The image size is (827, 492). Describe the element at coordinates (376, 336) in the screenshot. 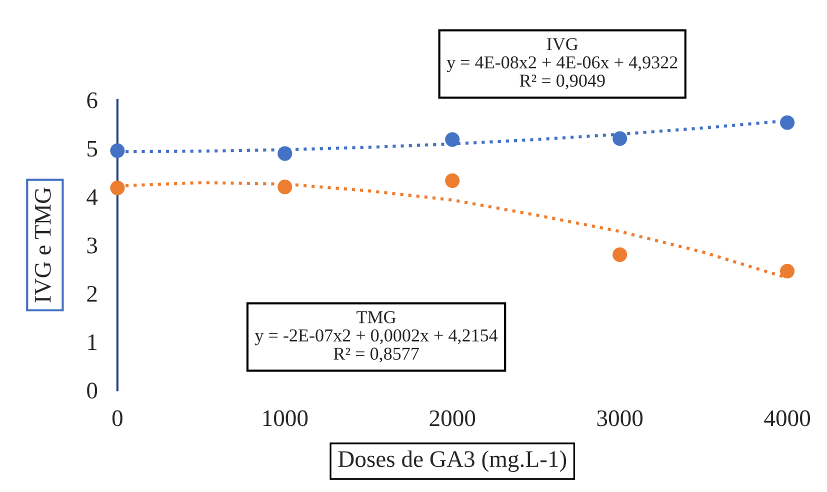

I see `annotation: TMG y = -2E-07x2 + 0,0002x + 4,2154 R² = 0,8577` at that location.